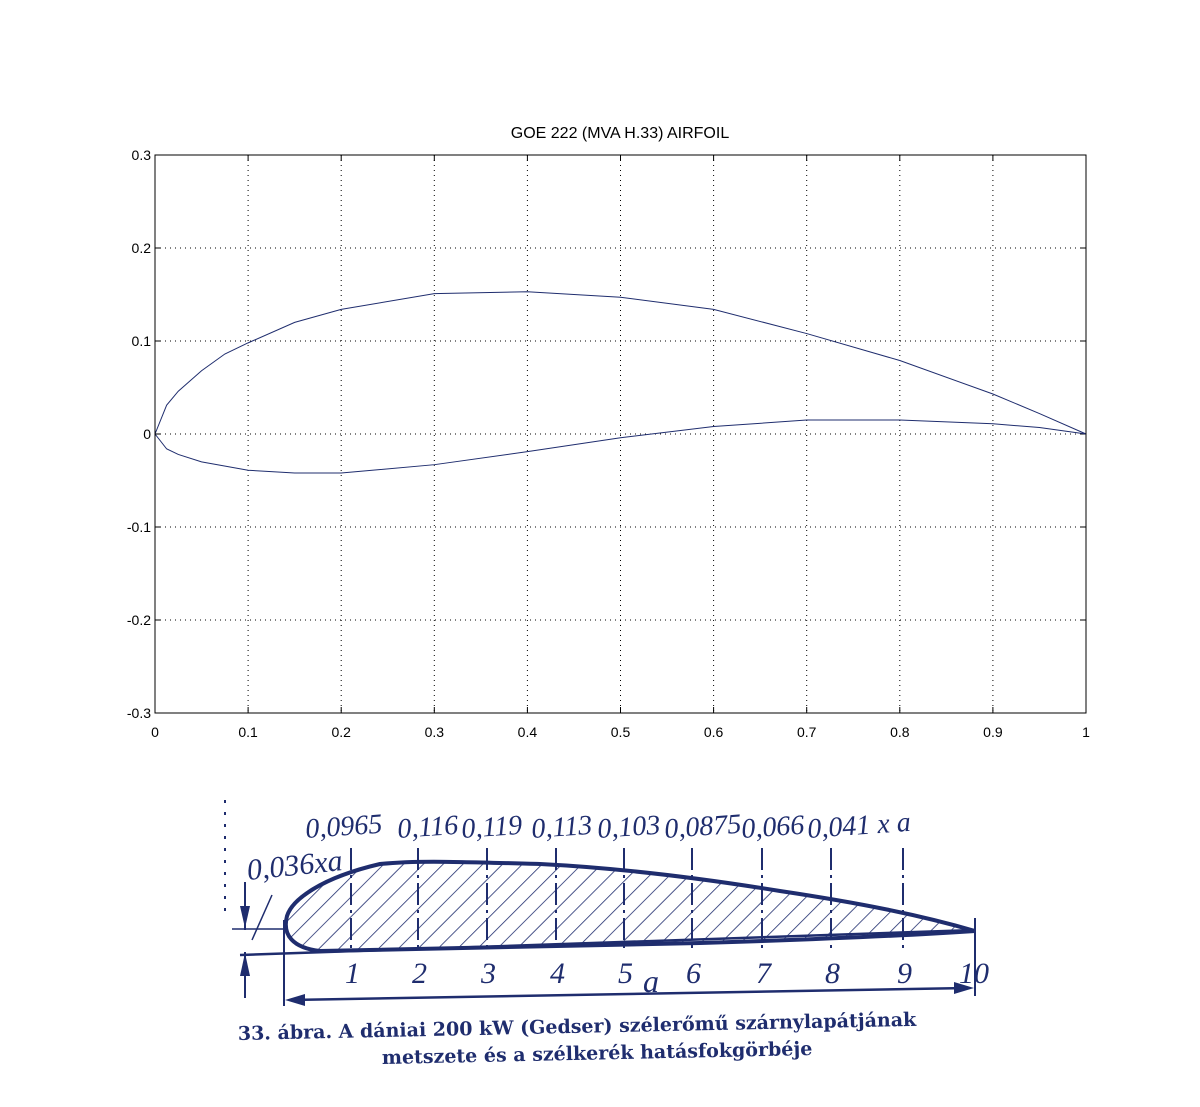 Image resolution: width=1200 pixels, height=1107 pixels. I want to click on chord-dimension-line, so click(629, 994).